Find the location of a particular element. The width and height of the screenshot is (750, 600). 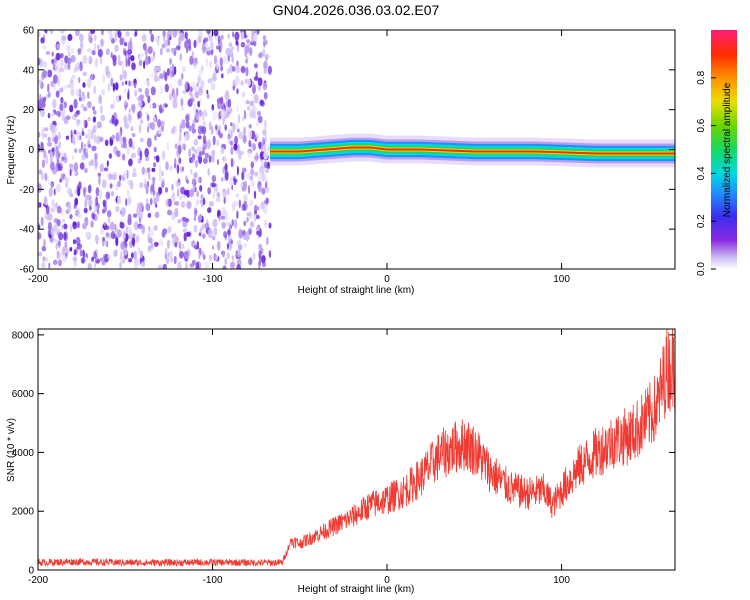

spectrogram-y-tick-label: -40 is located at coordinates (27, 230).